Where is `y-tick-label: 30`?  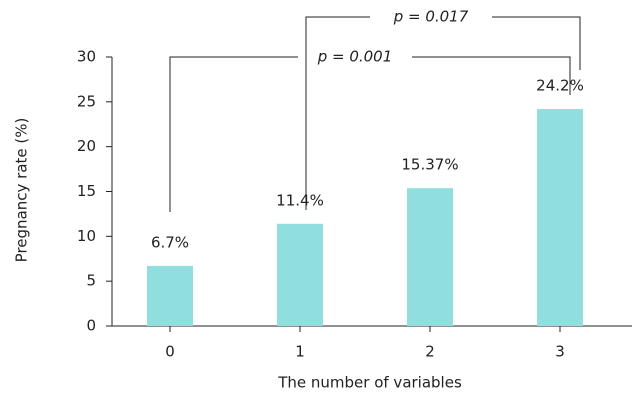 y-tick-label: 30 is located at coordinates (86, 57).